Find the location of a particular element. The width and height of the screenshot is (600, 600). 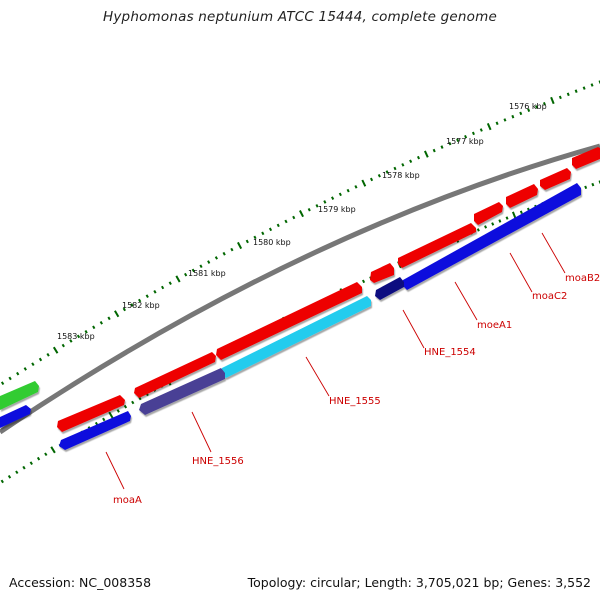

accession-label: Accession: NC_008358 is located at coordinates (80, 582).